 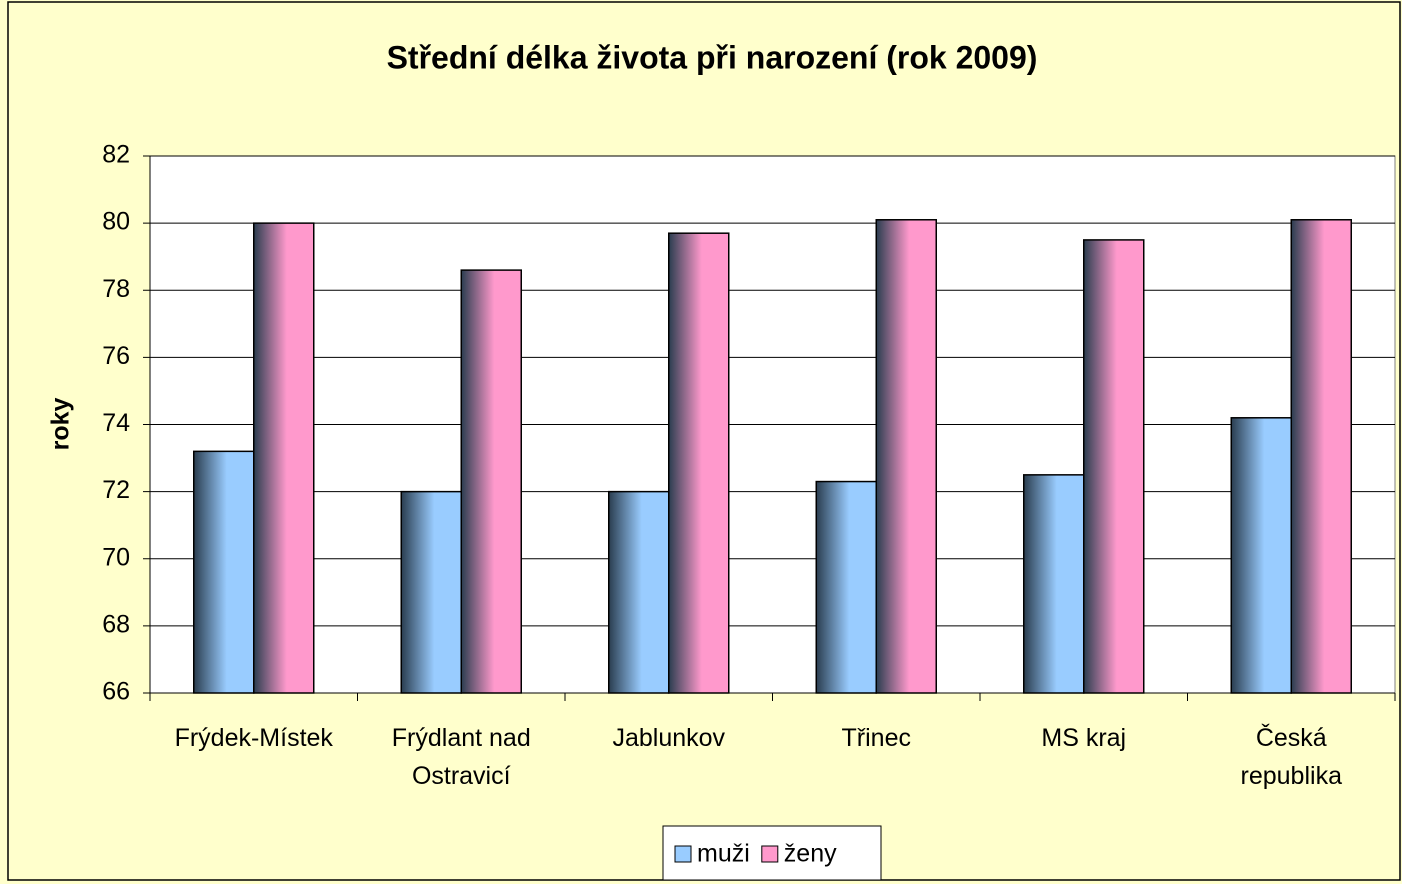 What do you see at coordinates (1291, 757) in the screenshot?
I see `x-tick-label: Česká republika` at bounding box center [1291, 757].